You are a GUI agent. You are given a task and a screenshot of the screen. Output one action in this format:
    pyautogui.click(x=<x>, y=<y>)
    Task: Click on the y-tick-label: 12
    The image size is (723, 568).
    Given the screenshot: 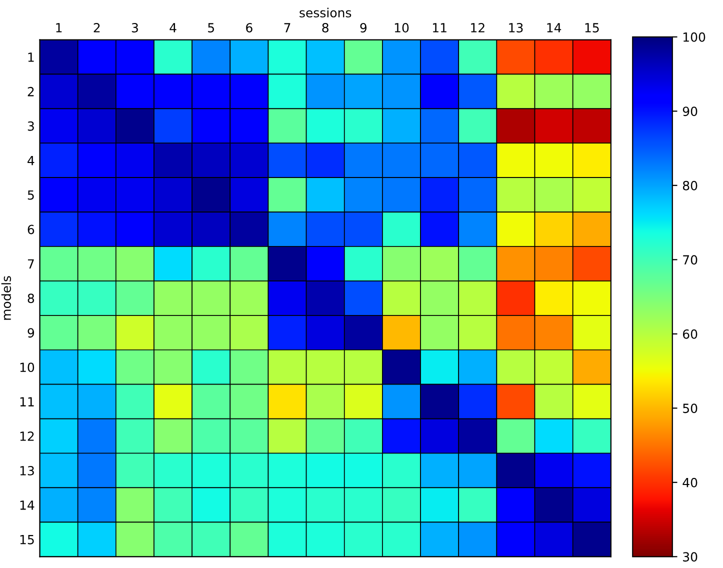 What is the action you would take?
    pyautogui.click(x=27, y=436)
    